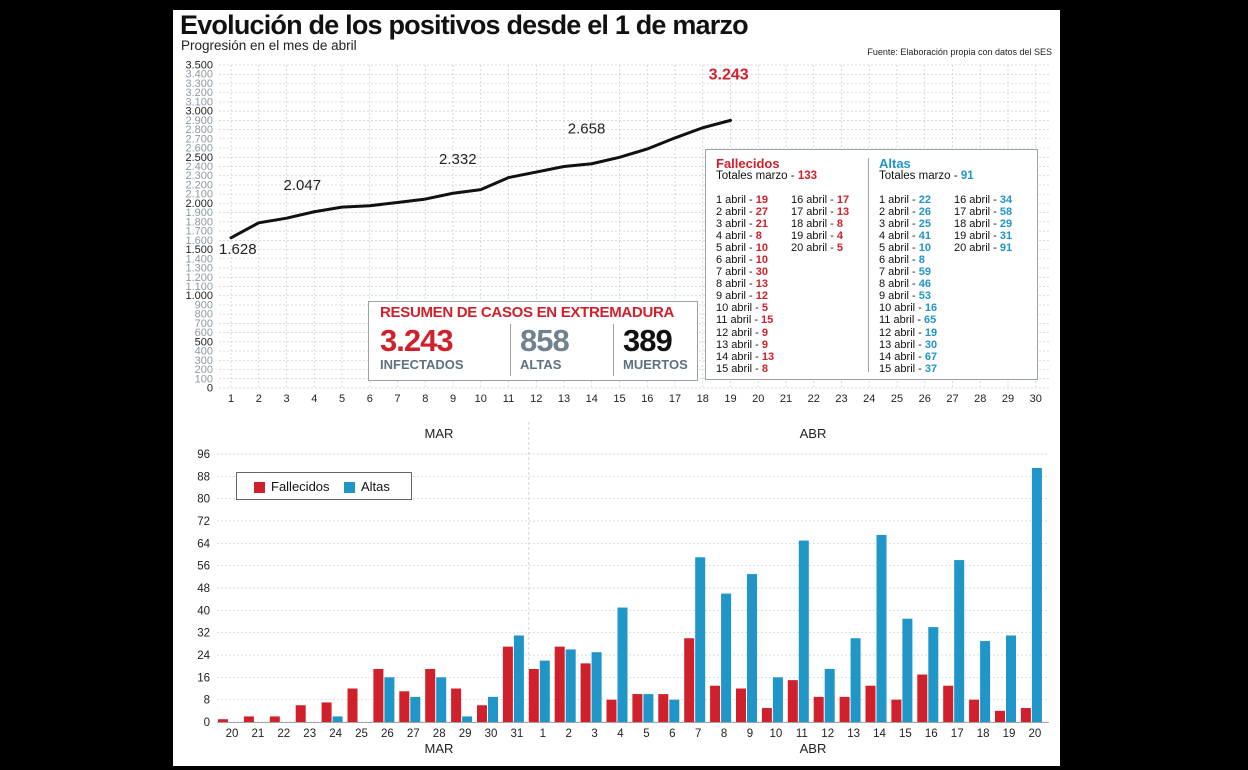  Describe the element at coordinates (259, 399) in the screenshot. I see `x-tick-label: 2` at that location.